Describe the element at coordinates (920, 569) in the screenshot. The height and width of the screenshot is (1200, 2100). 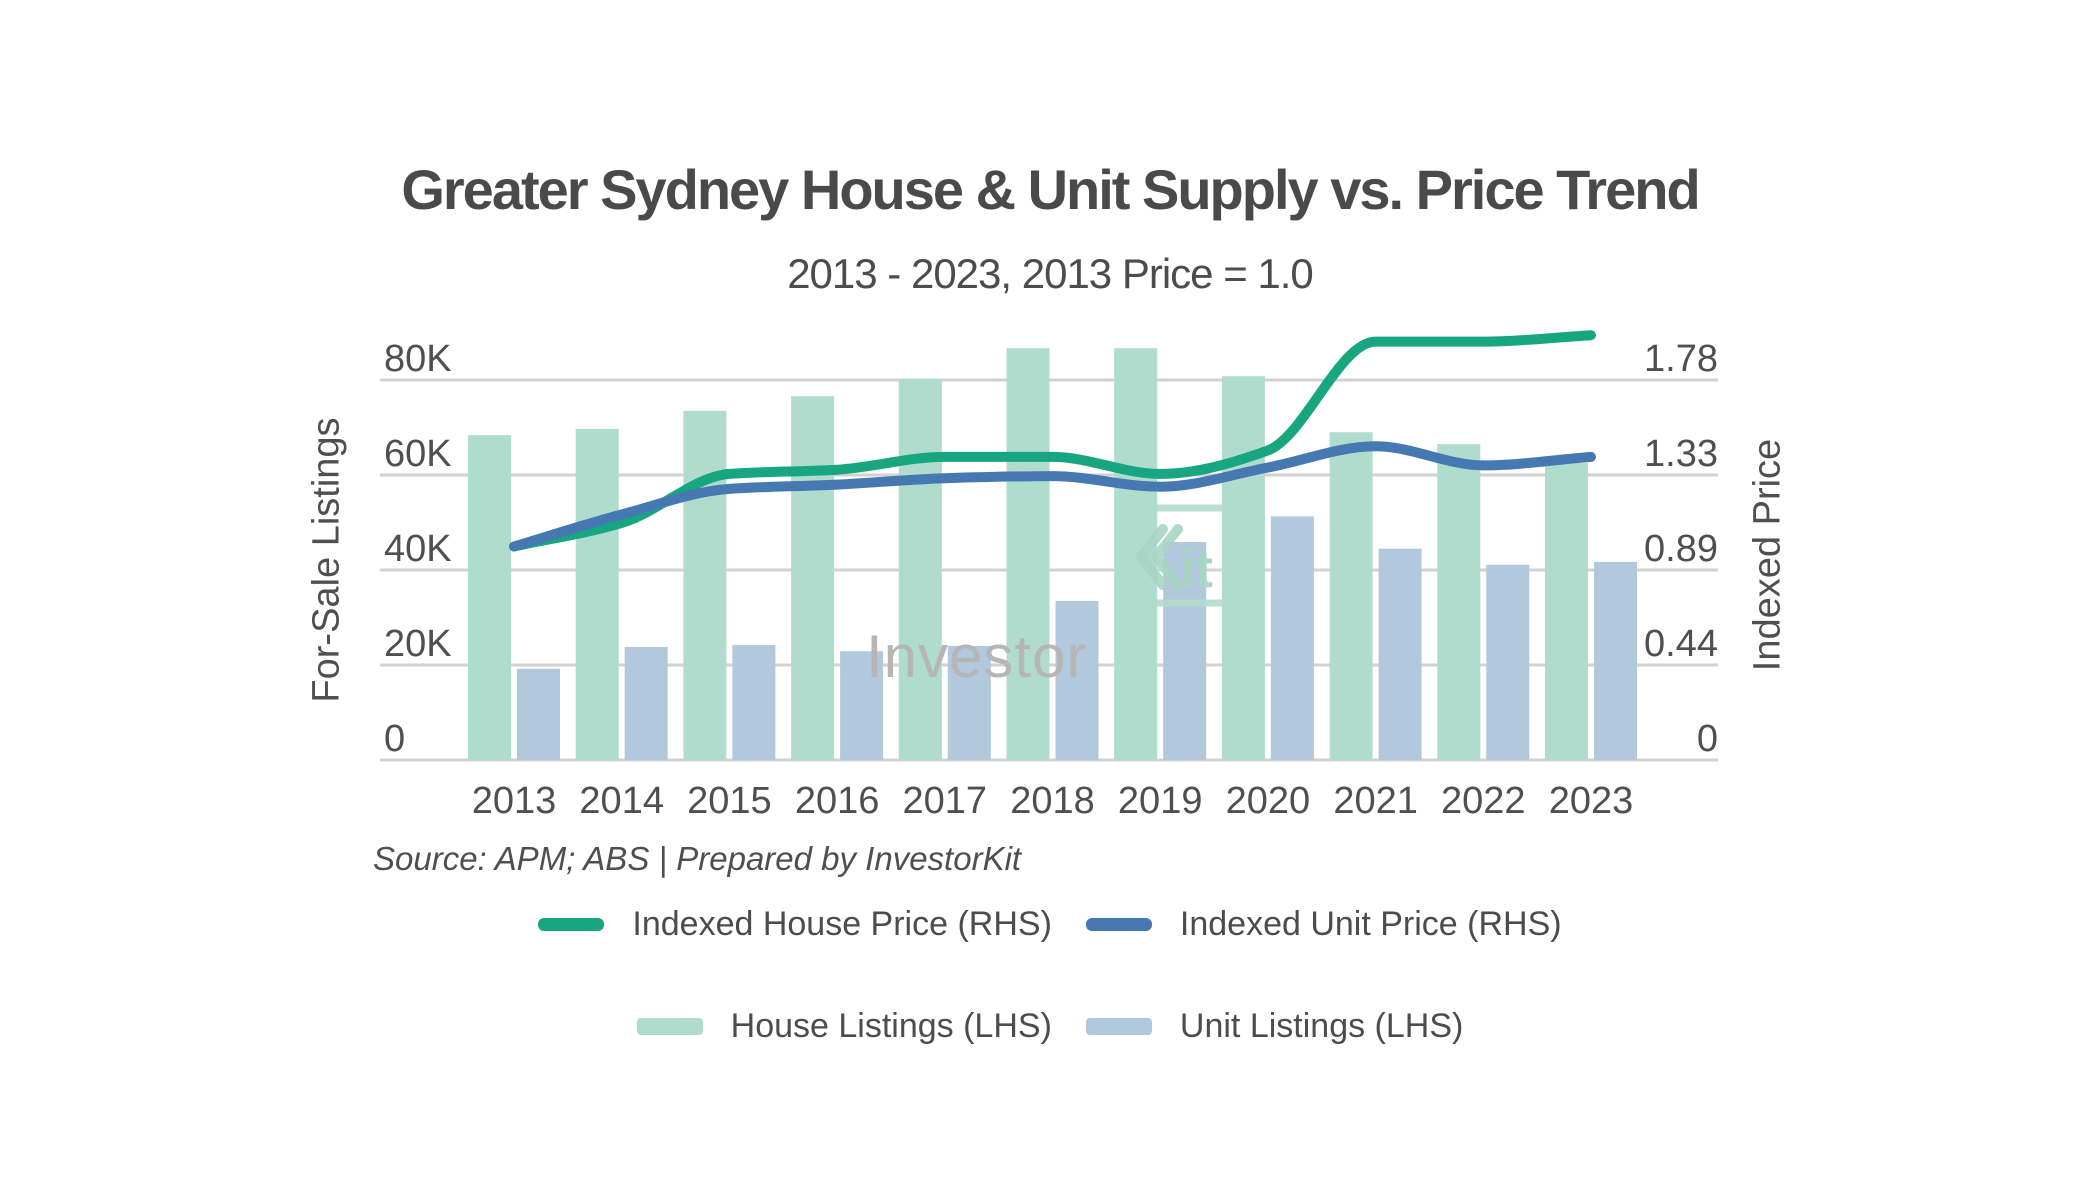
I see `house-listings-bar-2017` at that location.